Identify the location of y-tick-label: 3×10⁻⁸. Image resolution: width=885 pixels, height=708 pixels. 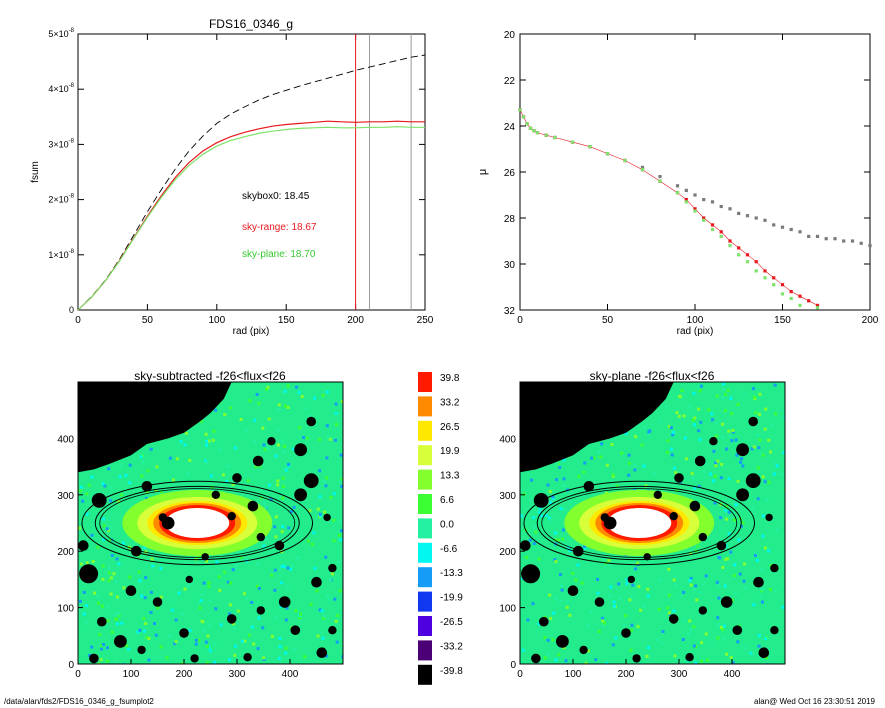
(61, 143).